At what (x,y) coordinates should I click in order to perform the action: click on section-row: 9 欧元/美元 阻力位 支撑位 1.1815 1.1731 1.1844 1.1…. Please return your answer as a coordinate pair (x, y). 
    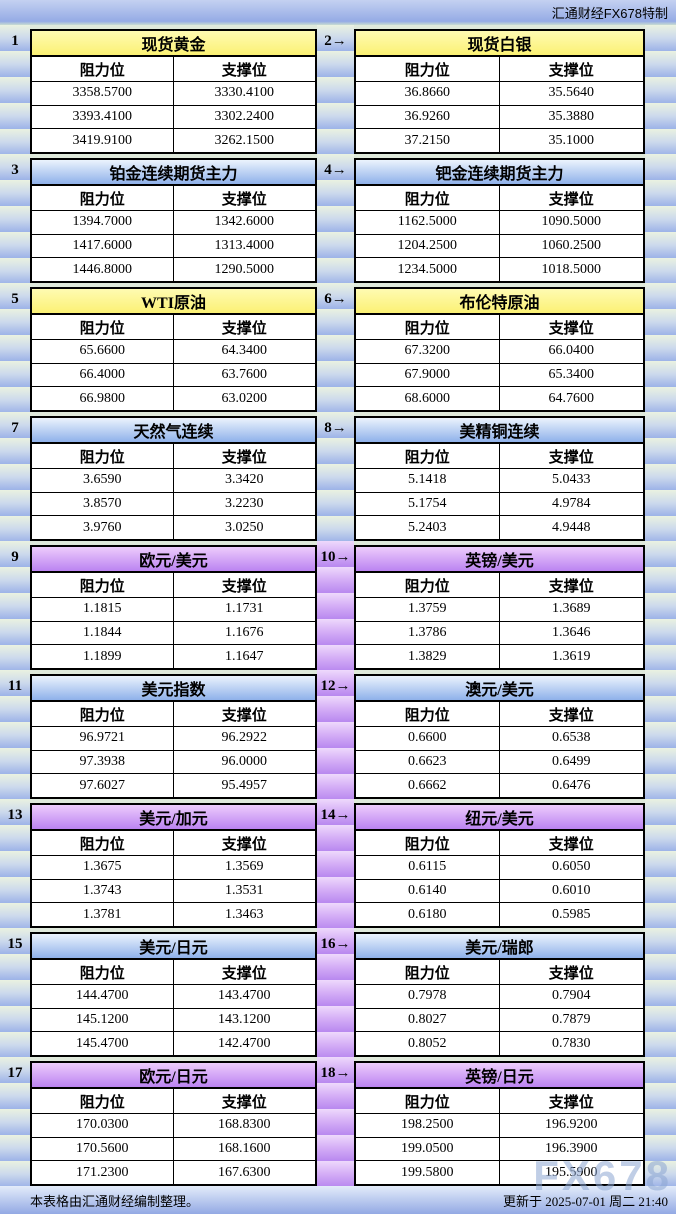
    Looking at the image, I should click on (338, 605).